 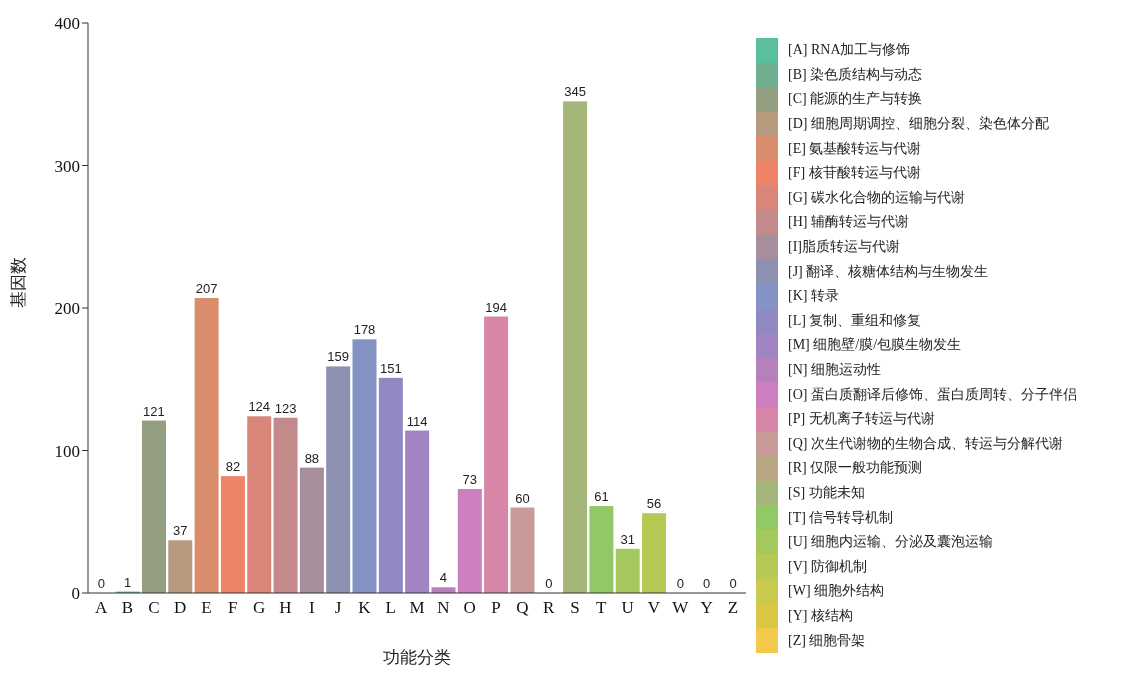 What do you see at coordinates (654, 608) in the screenshot?
I see `x-tick-label: V` at bounding box center [654, 608].